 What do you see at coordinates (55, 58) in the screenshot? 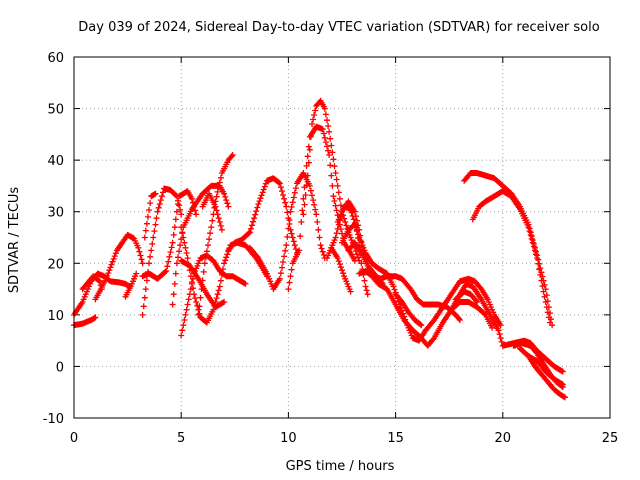
I see `y-tick-label: 60` at bounding box center [55, 58].